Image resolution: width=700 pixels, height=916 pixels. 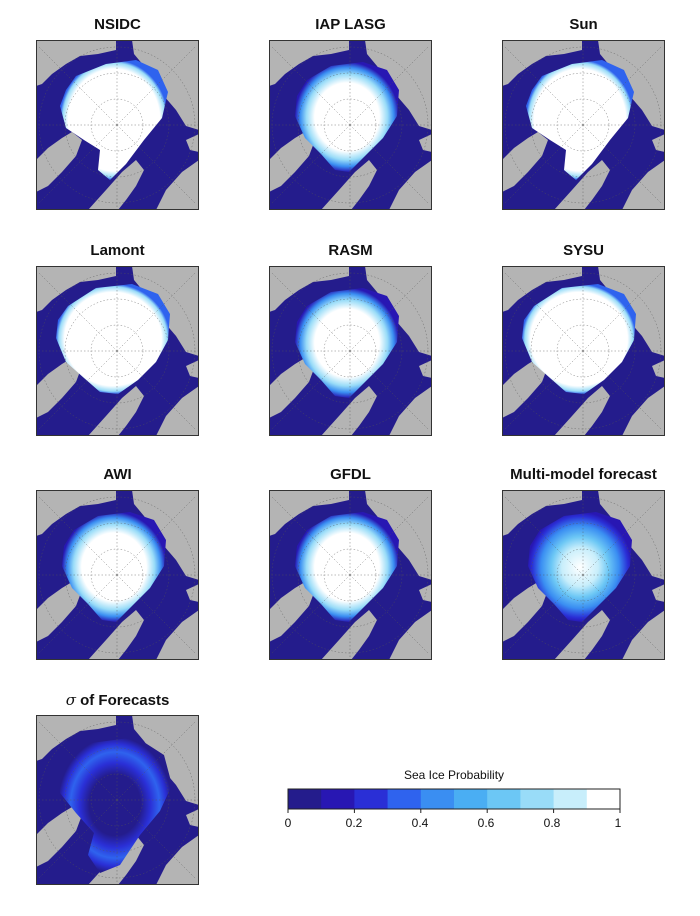 I want to click on panel-title: RASM, so click(x=350, y=252).